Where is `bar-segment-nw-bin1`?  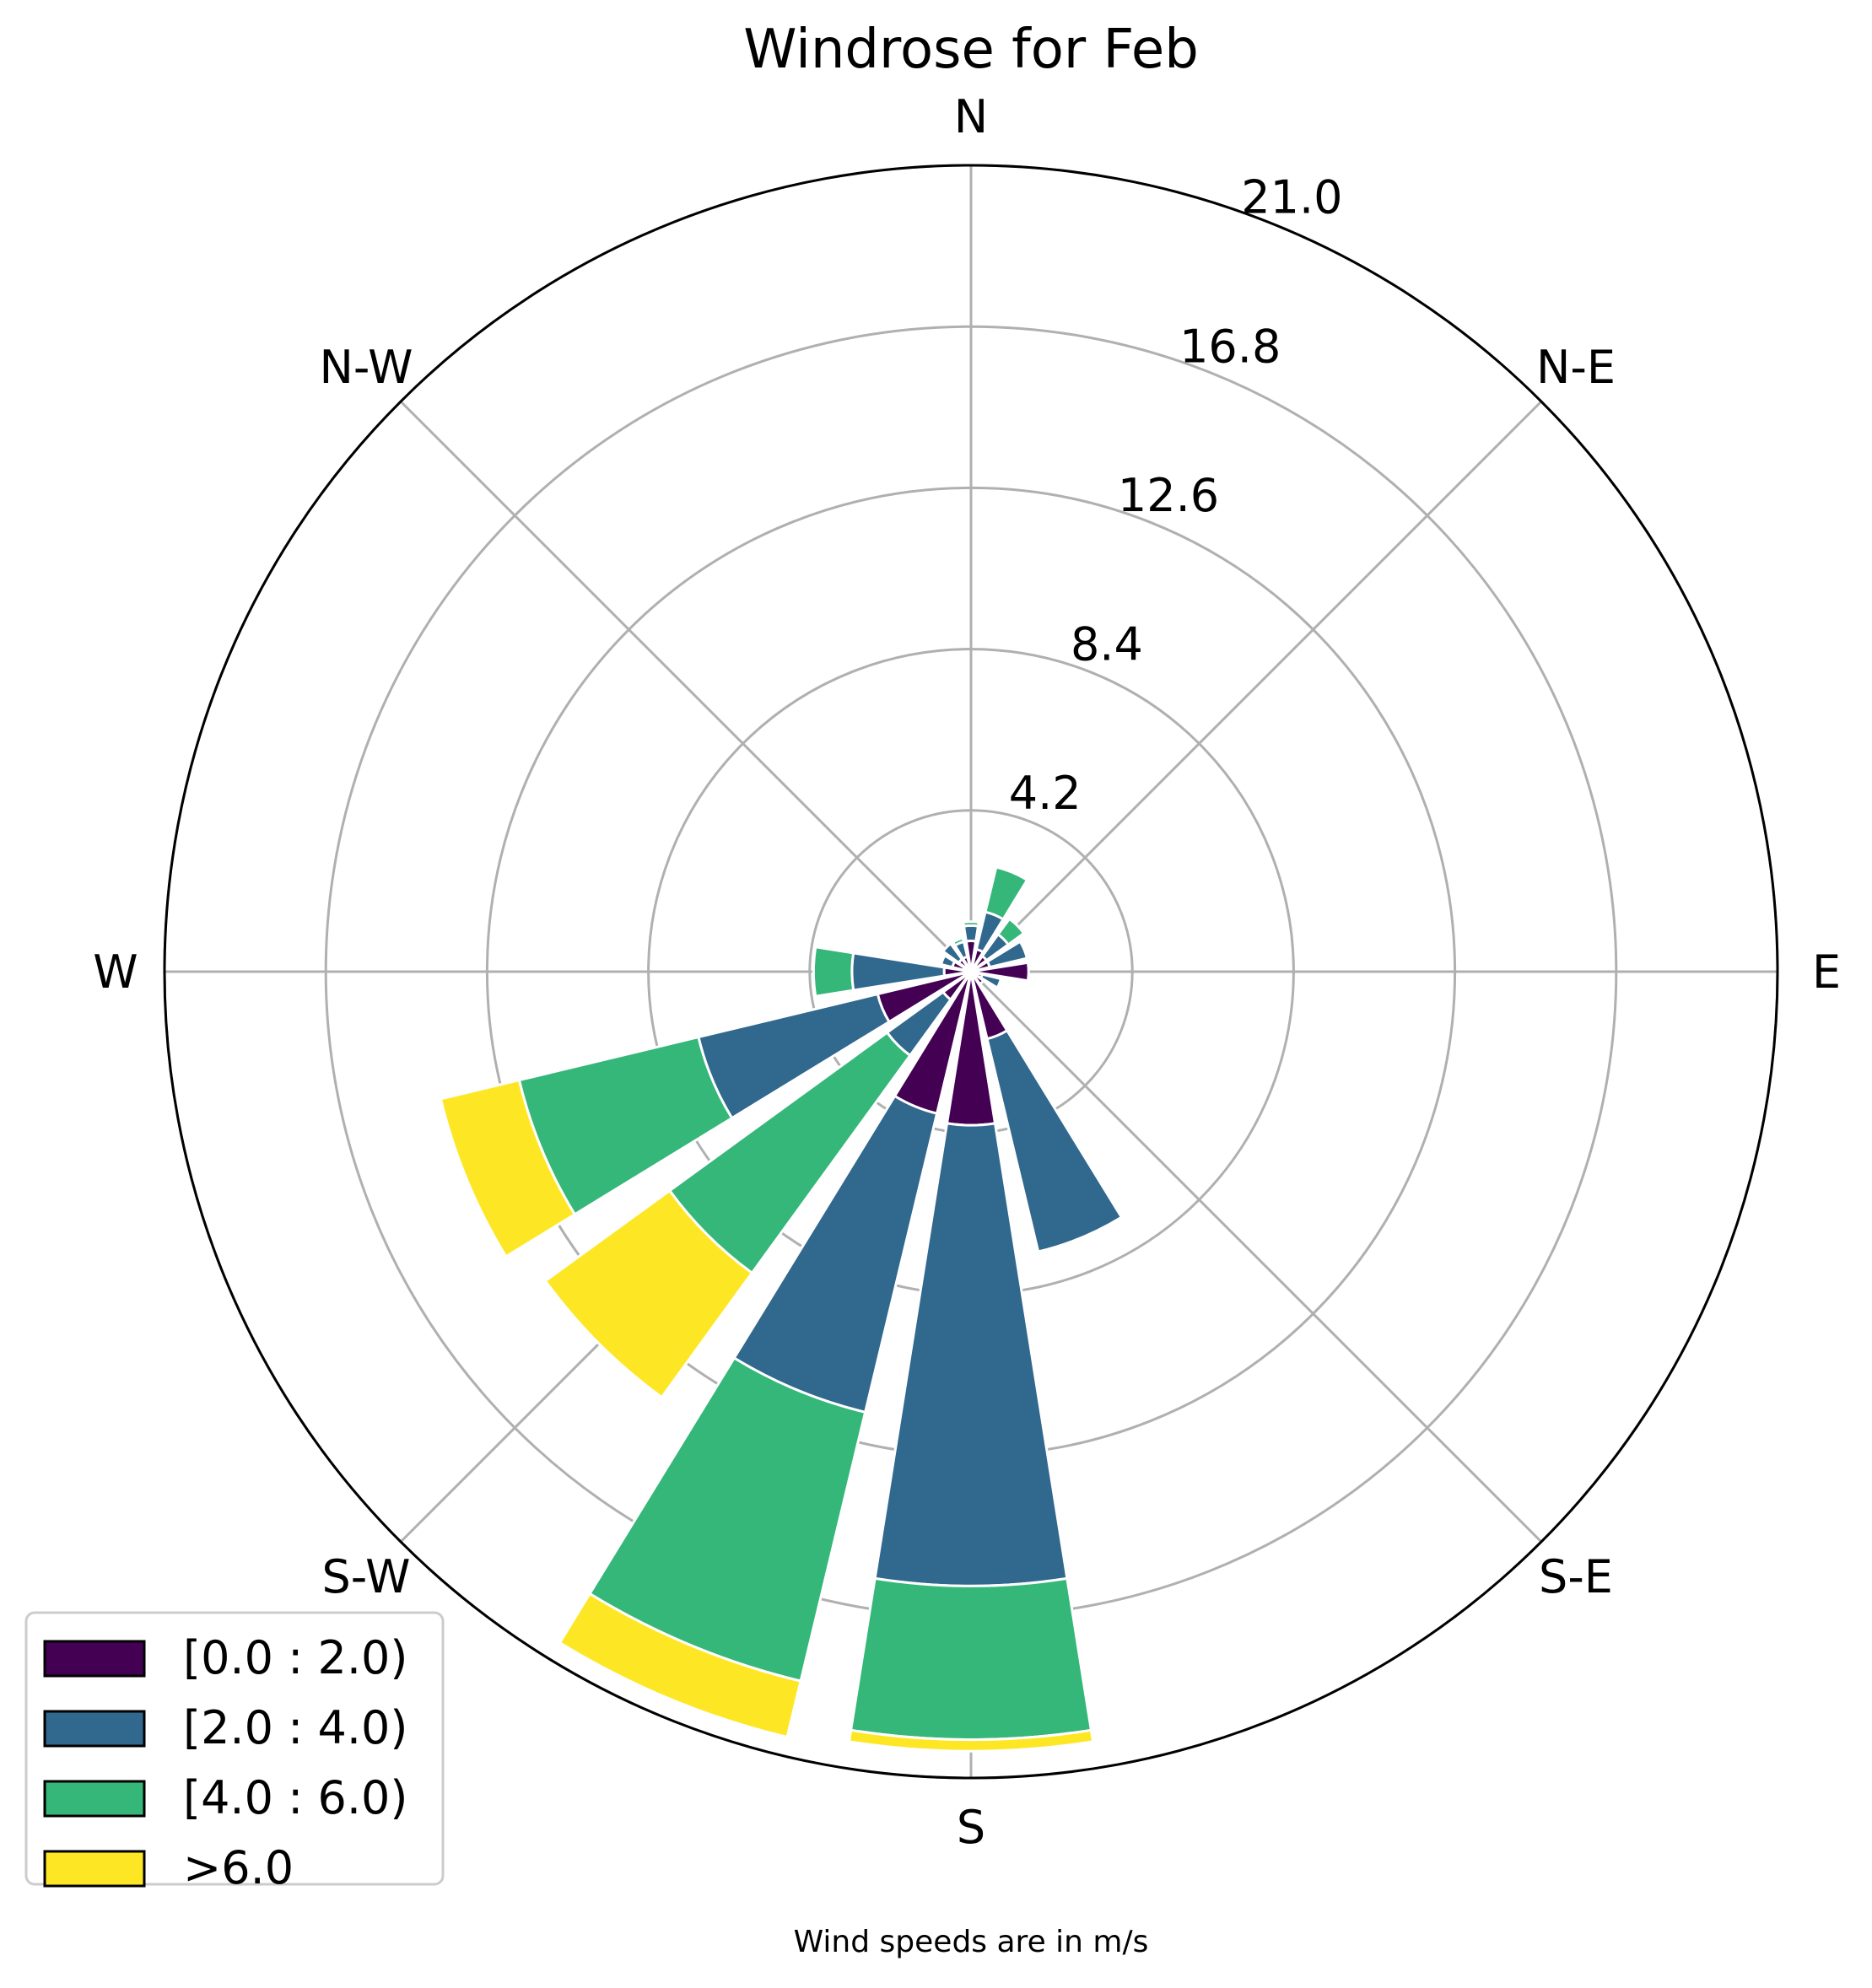 bar-segment-nw-bin1 is located at coordinates (952, 953).